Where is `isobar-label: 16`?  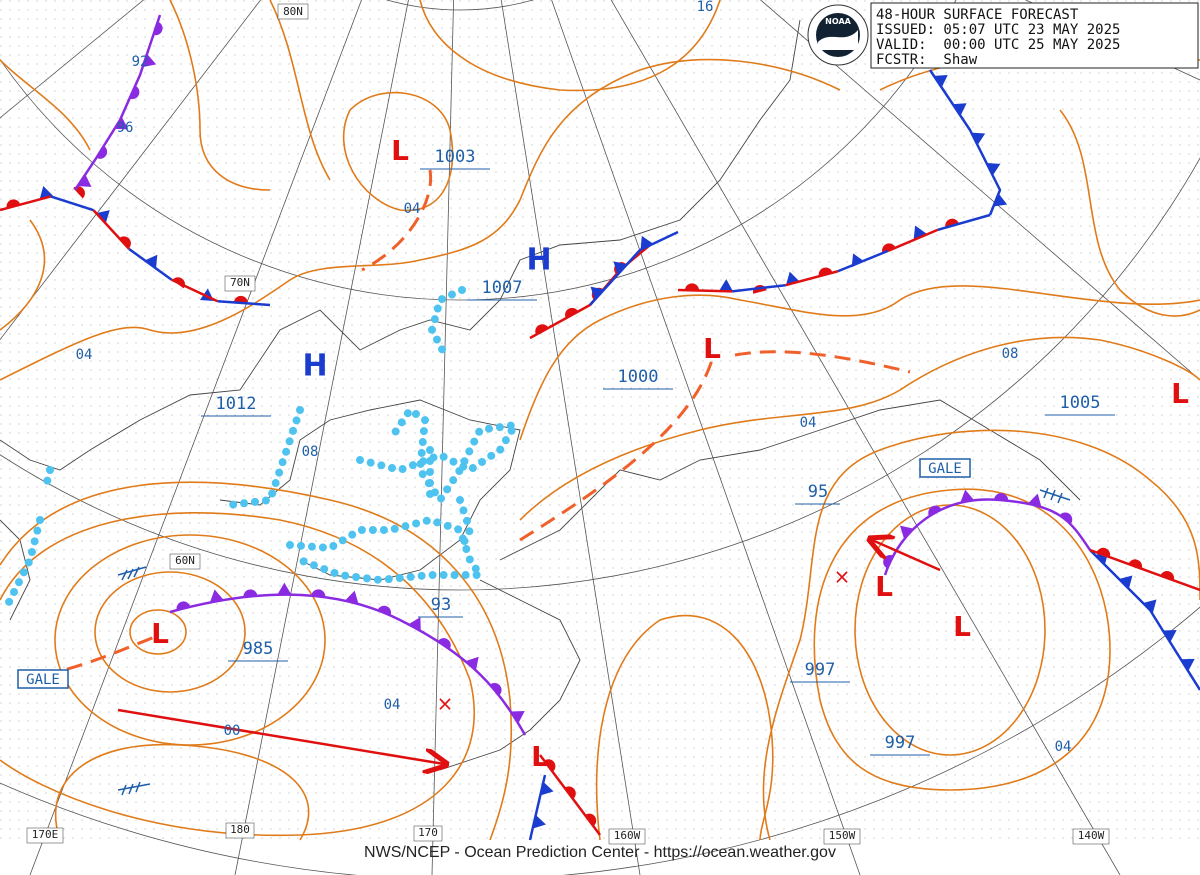
isobar-label: 16 is located at coordinates (705, 7).